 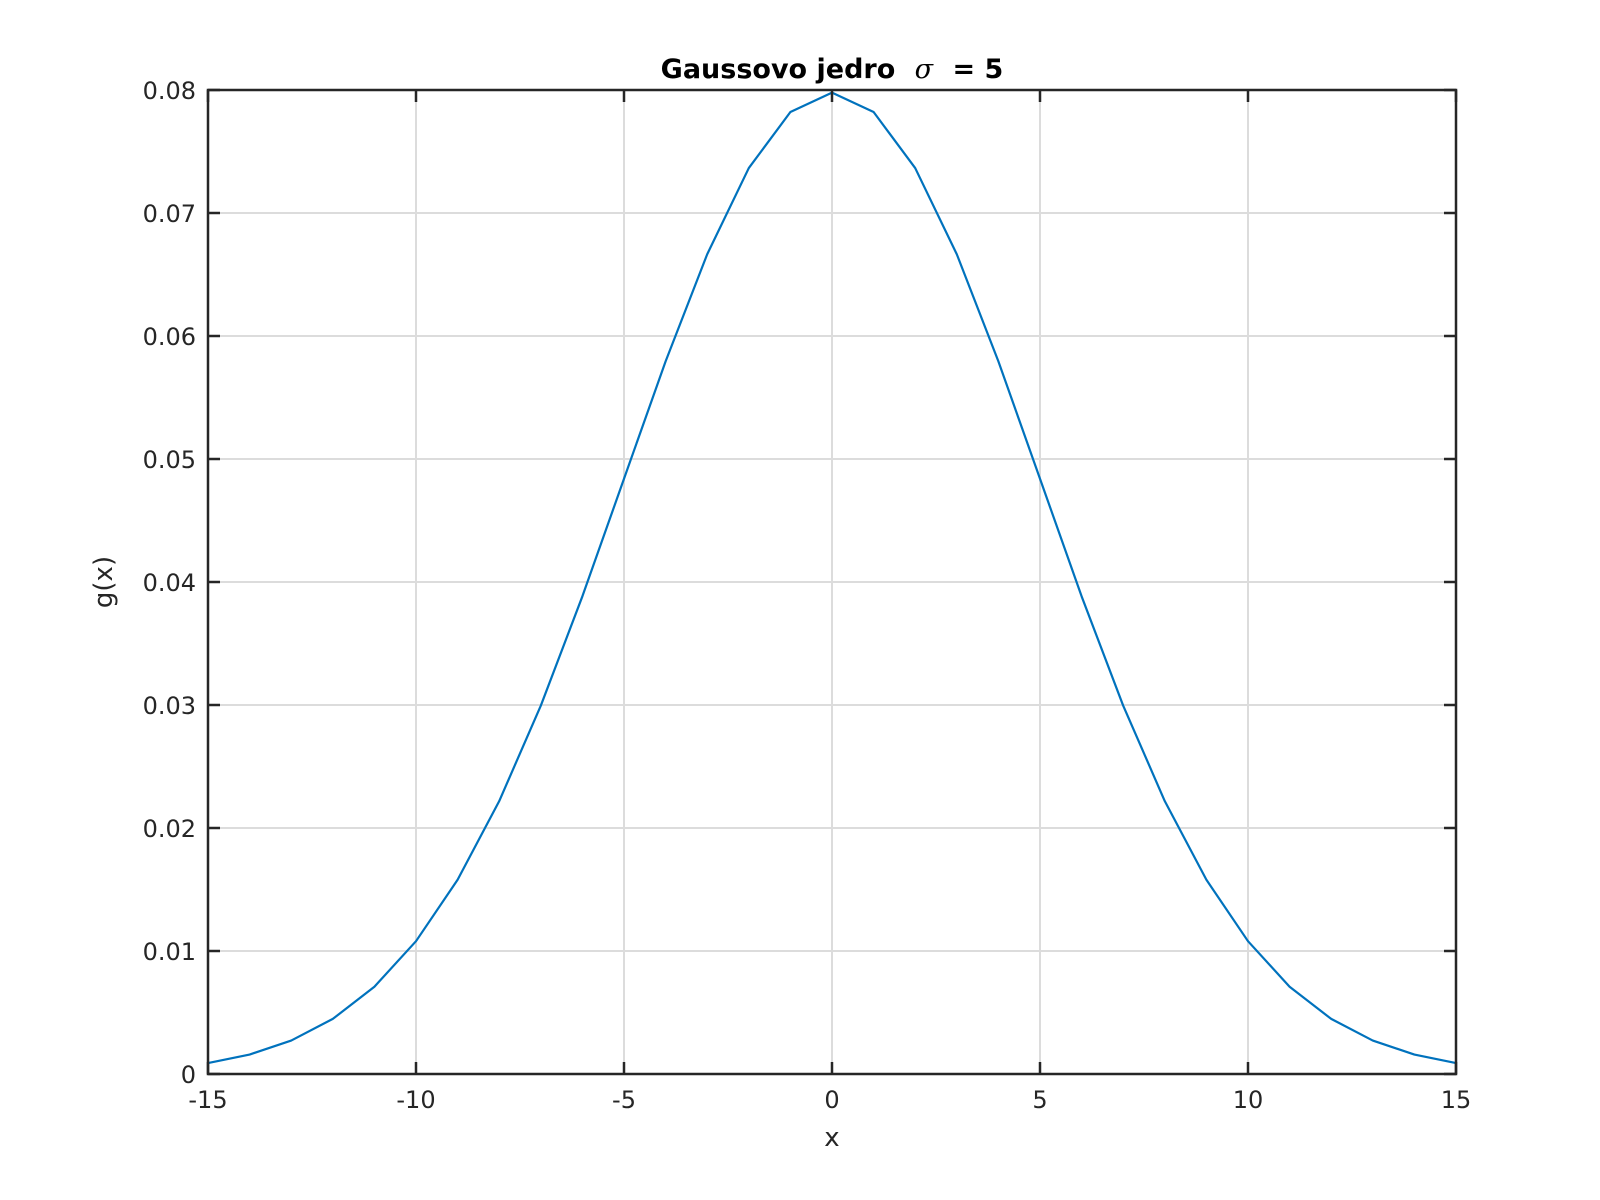 What do you see at coordinates (778, 69) in the screenshot?
I see `title-prefix: Gaussovo jedro` at bounding box center [778, 69].